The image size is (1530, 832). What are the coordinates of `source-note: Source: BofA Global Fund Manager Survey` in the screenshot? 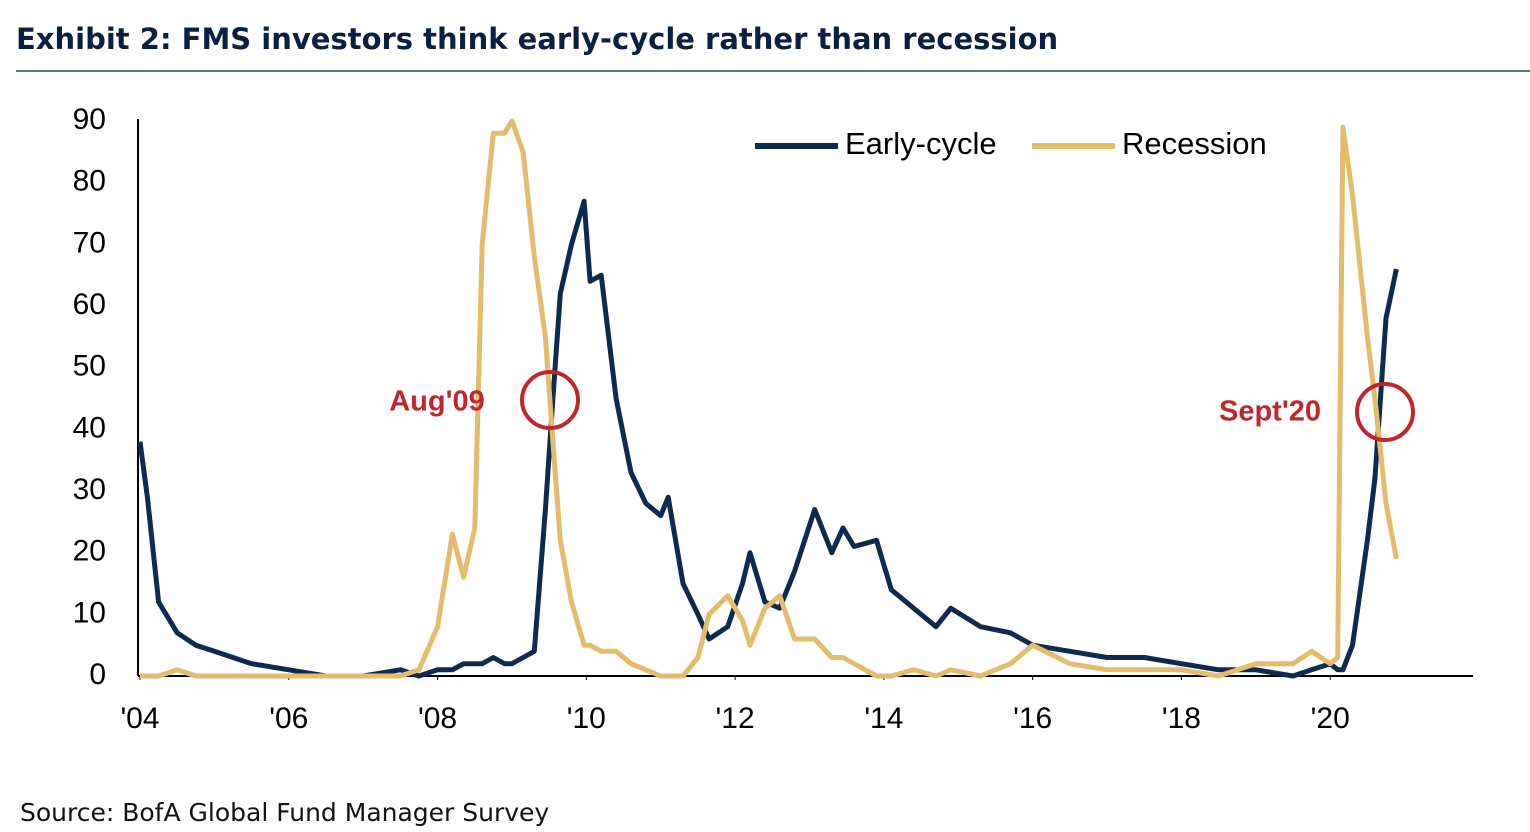 It's located at (285, 812).